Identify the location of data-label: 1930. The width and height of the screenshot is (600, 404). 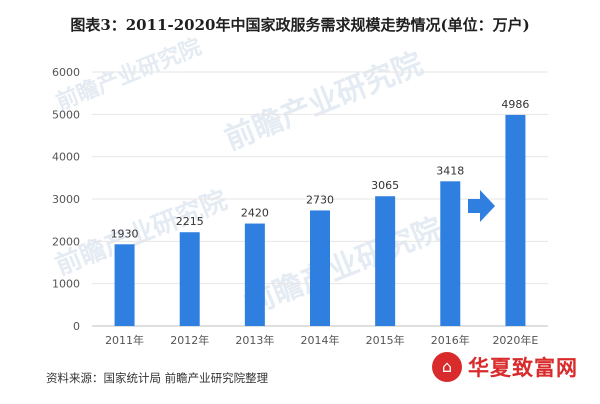
(125, 233).